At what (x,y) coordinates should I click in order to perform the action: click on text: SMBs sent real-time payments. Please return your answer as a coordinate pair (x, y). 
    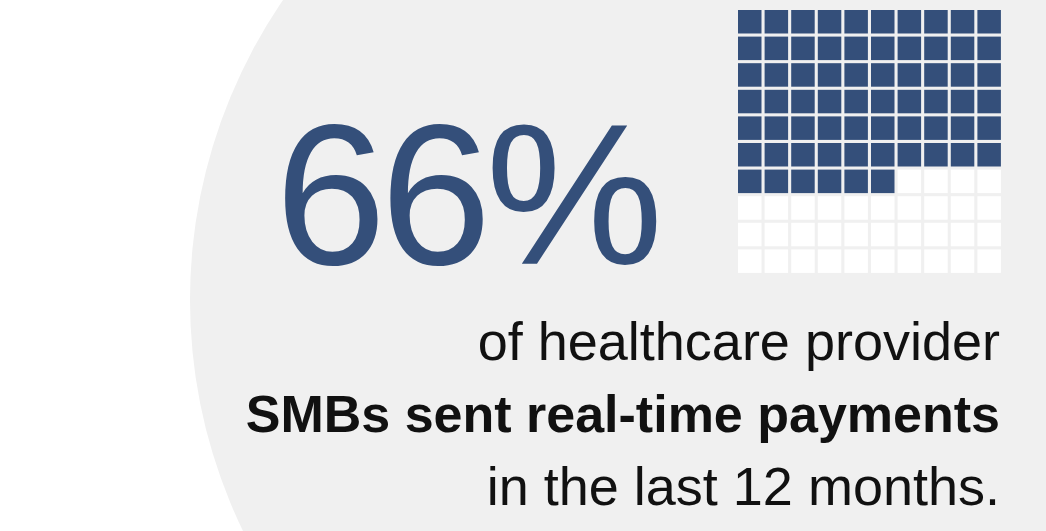
    Looking at the image, I should click on (622, 414).